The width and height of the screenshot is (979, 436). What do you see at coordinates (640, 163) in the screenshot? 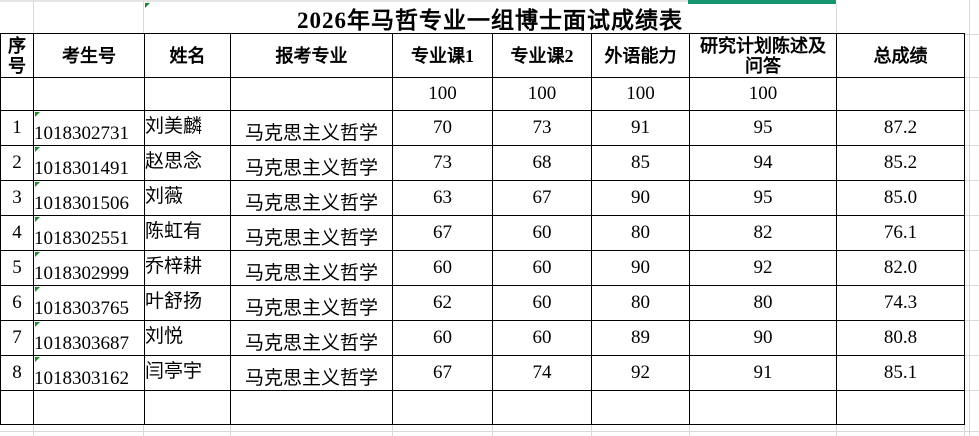
I see `cell-foreign-language: 85` at bounding box center [640, 163].